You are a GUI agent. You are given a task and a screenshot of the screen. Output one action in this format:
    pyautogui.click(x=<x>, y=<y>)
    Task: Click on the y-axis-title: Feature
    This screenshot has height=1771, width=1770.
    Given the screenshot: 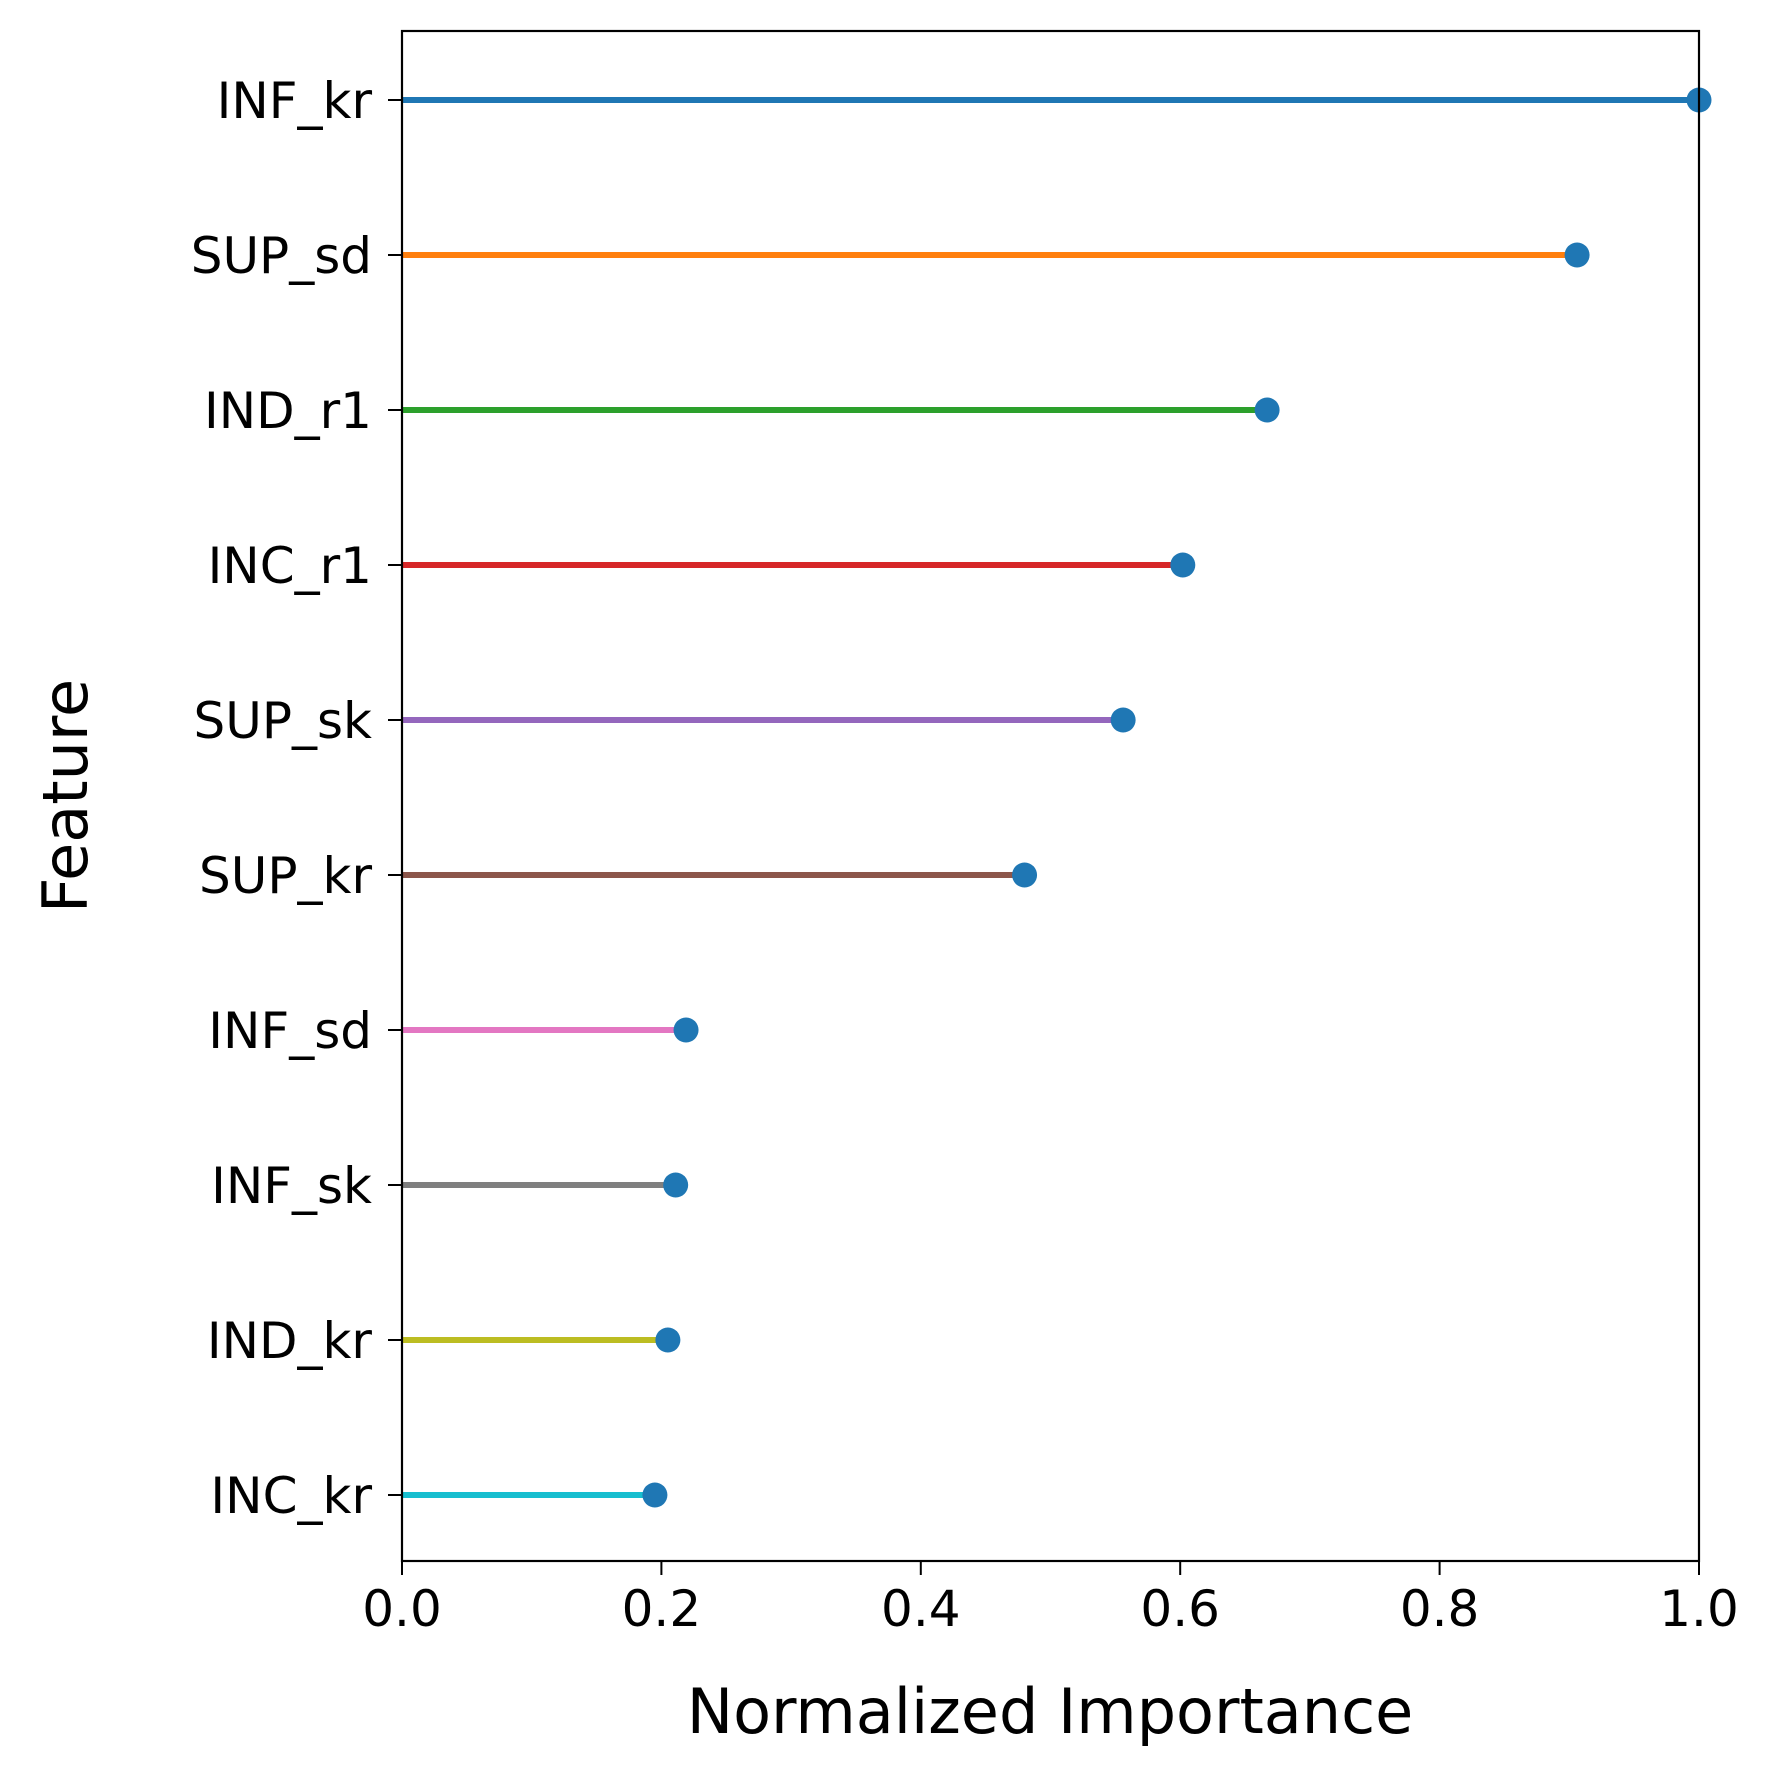 What is the action you would take?
    pyautogui.click(x=65, y=796)
    